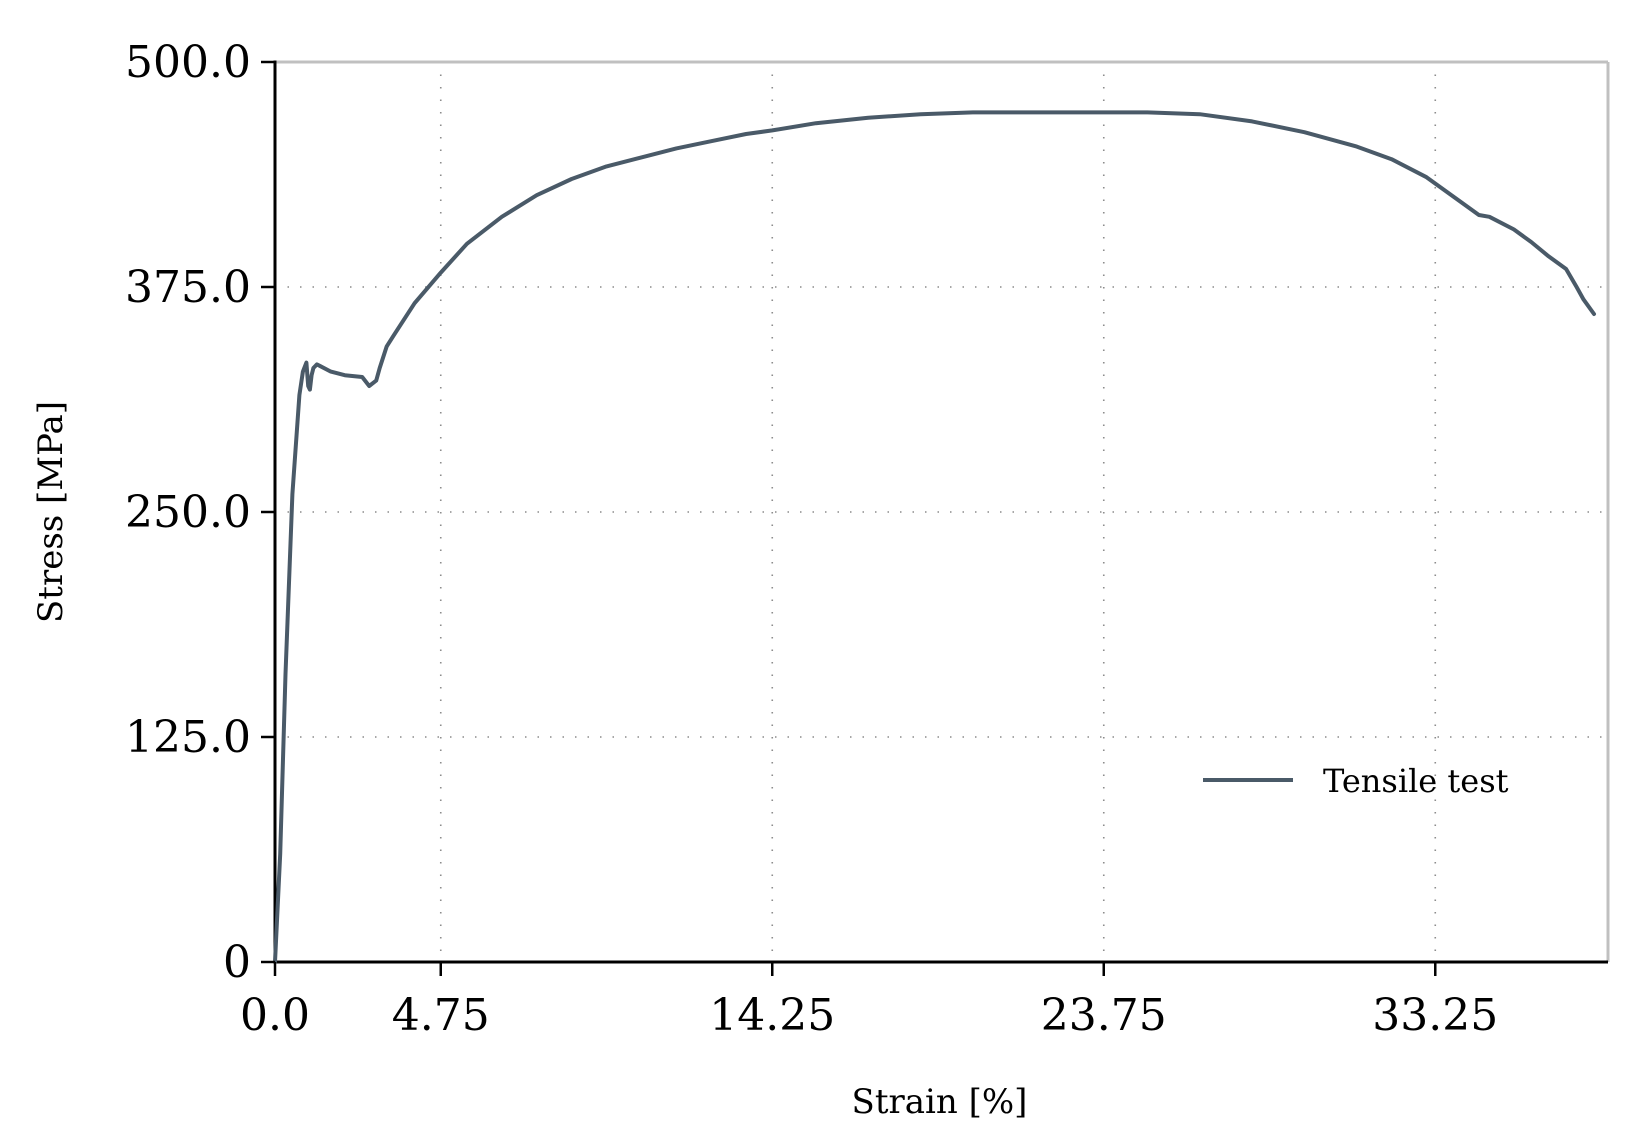  I want to click on y-tick-label: 250.0, so click(188, 512).